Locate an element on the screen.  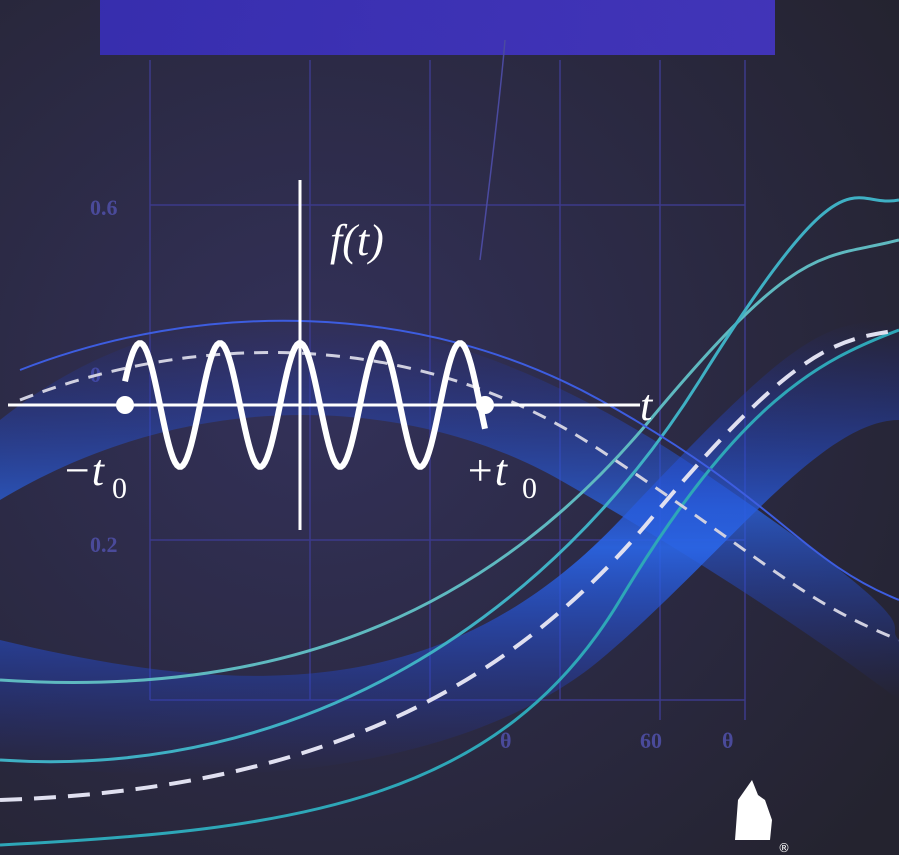
end-dot is located at coordinates (485, 405).